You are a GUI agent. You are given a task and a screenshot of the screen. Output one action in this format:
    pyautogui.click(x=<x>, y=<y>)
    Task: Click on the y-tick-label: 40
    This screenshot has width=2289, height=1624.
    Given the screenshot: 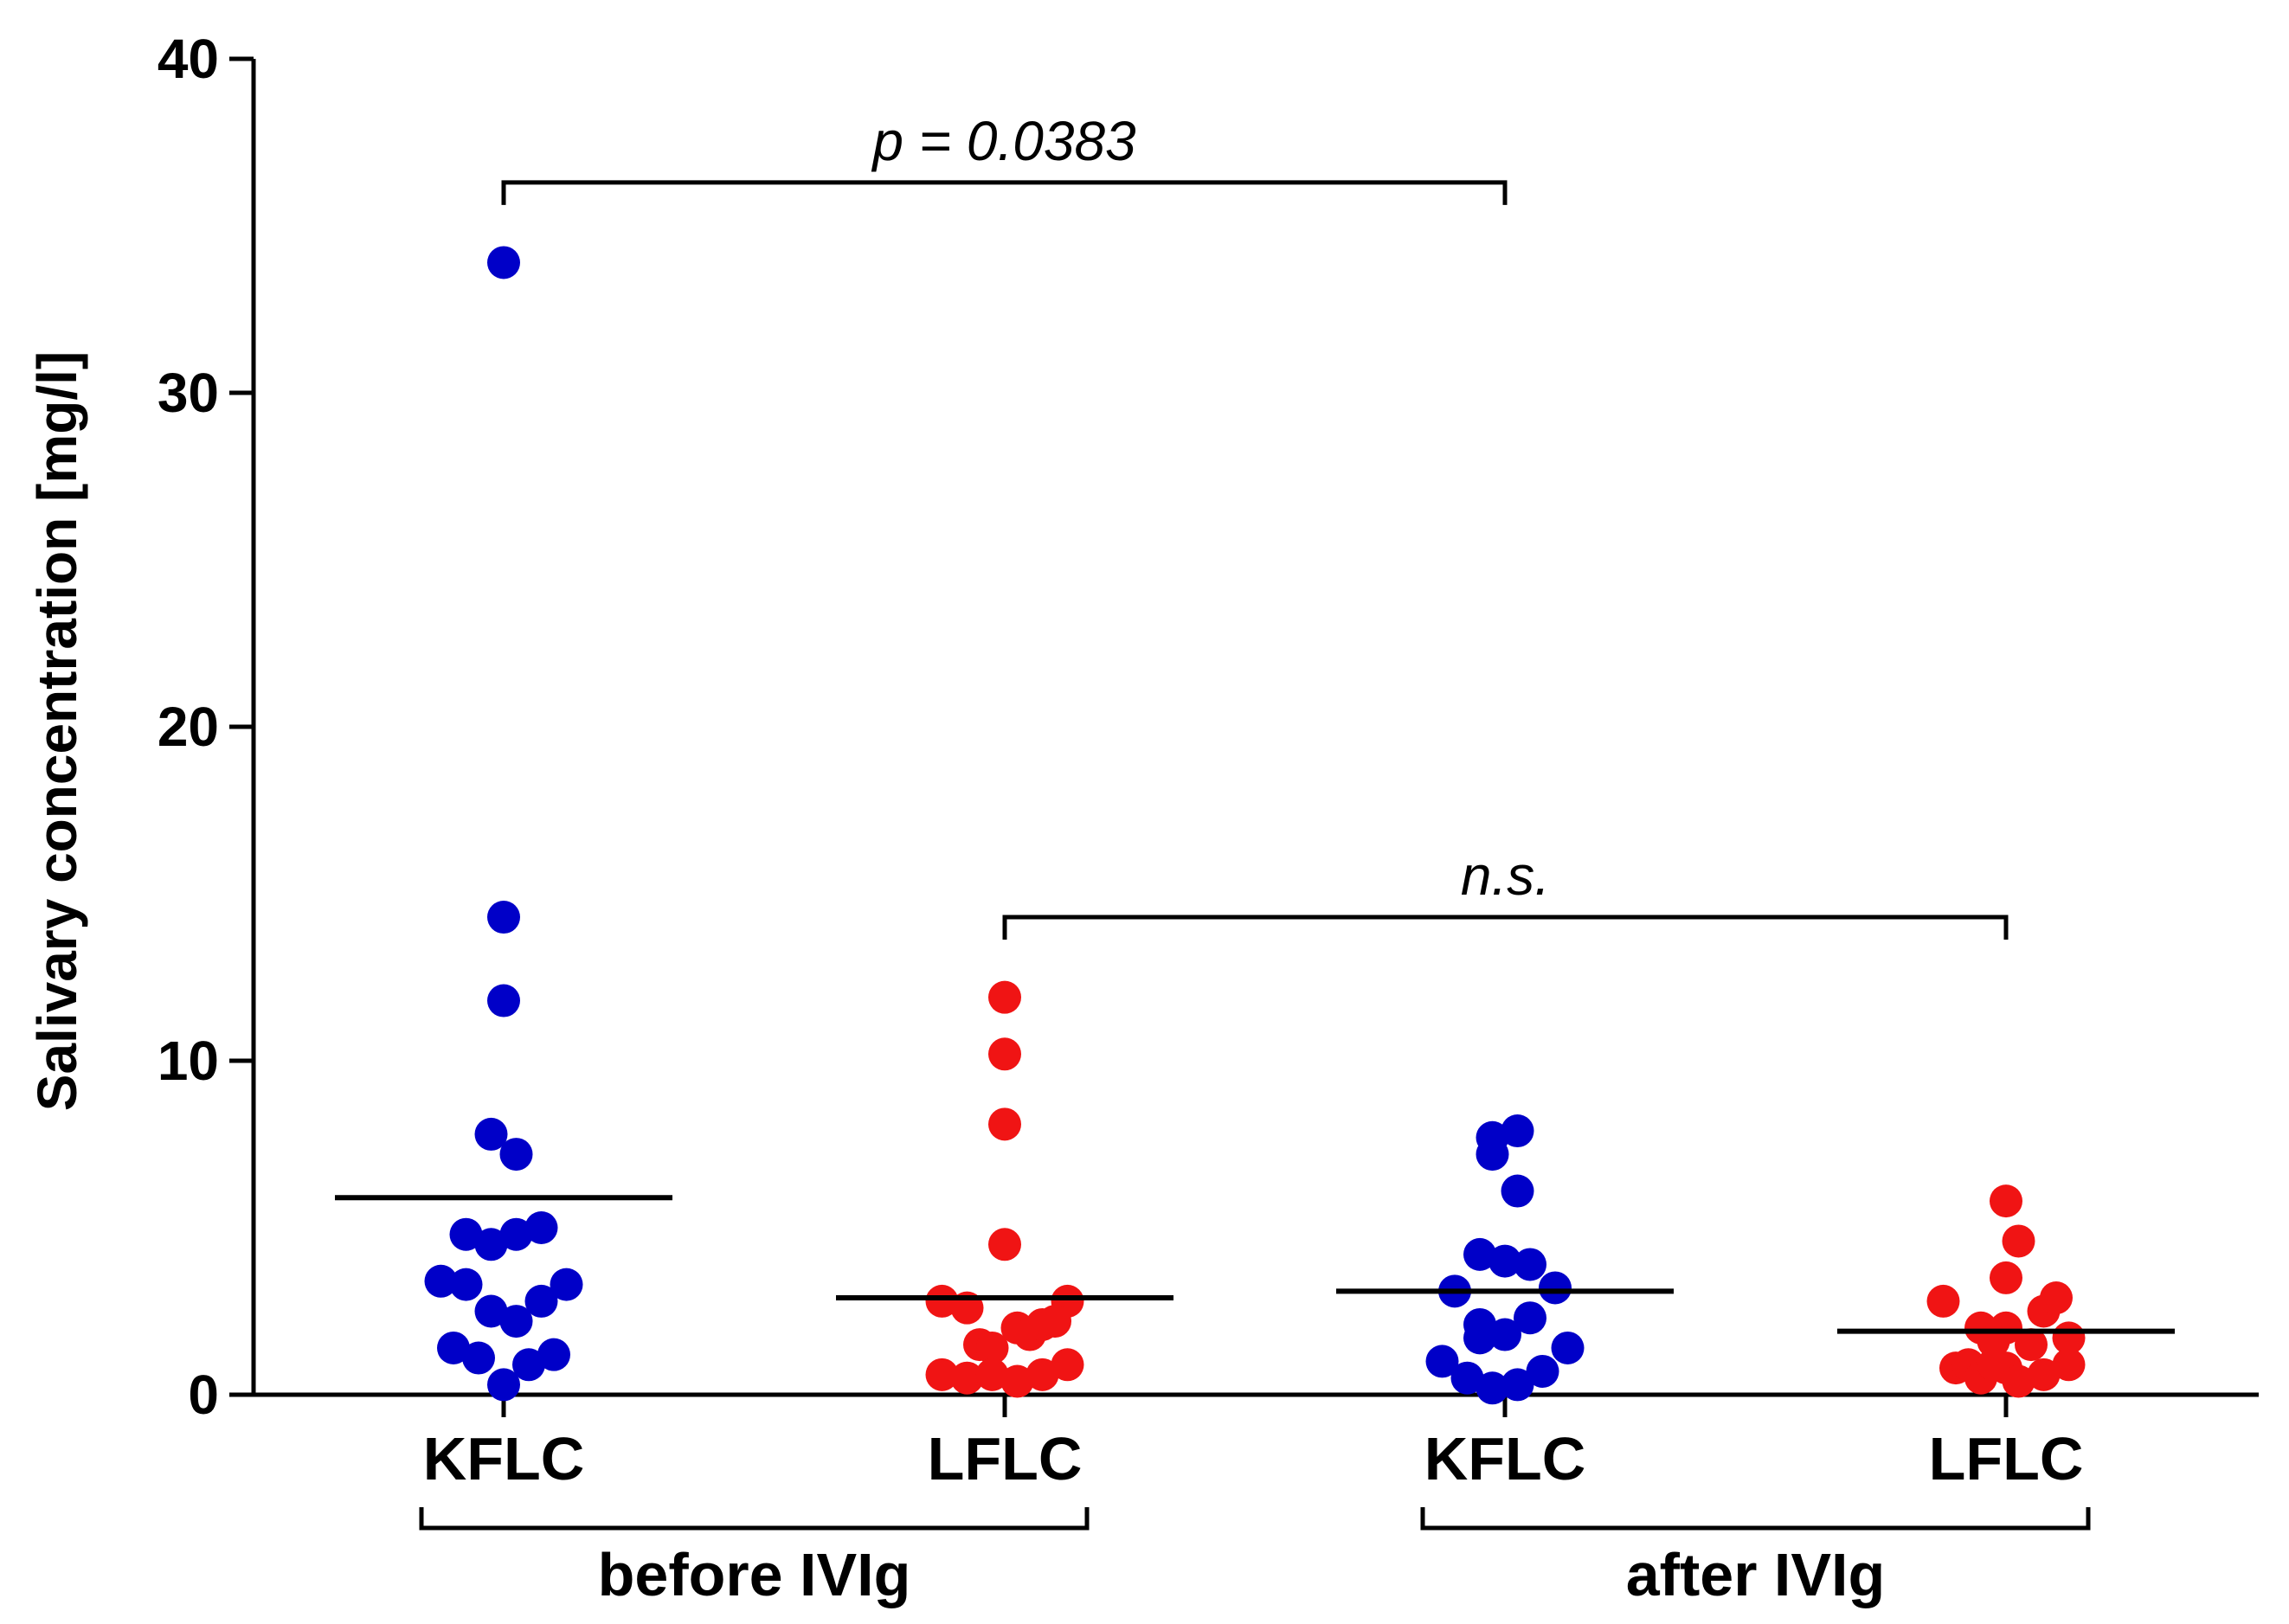 What is the action you would take?
    pyautogui.click(x=189, y=59)
    